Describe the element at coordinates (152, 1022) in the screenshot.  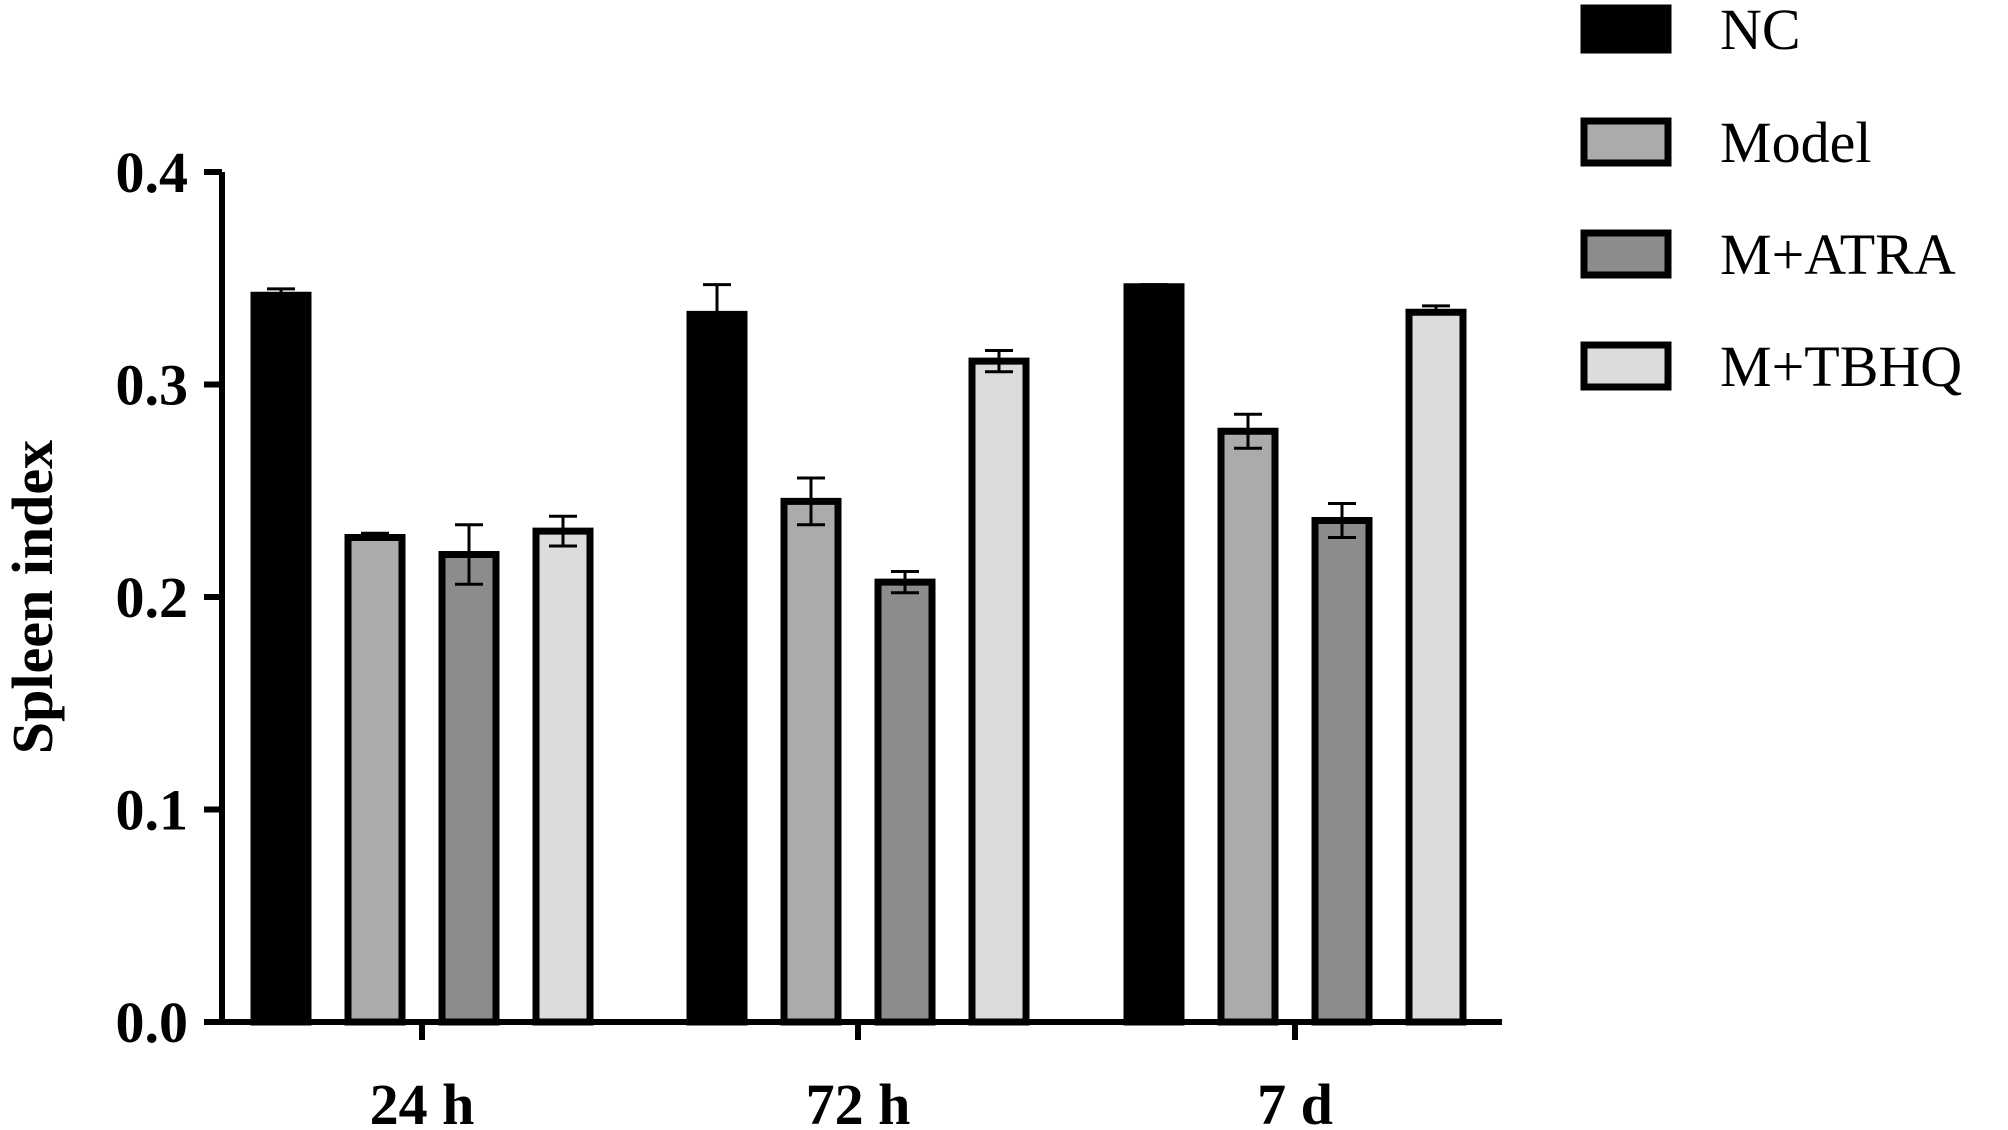
I see `y-tick-label: 0.0` at that location.